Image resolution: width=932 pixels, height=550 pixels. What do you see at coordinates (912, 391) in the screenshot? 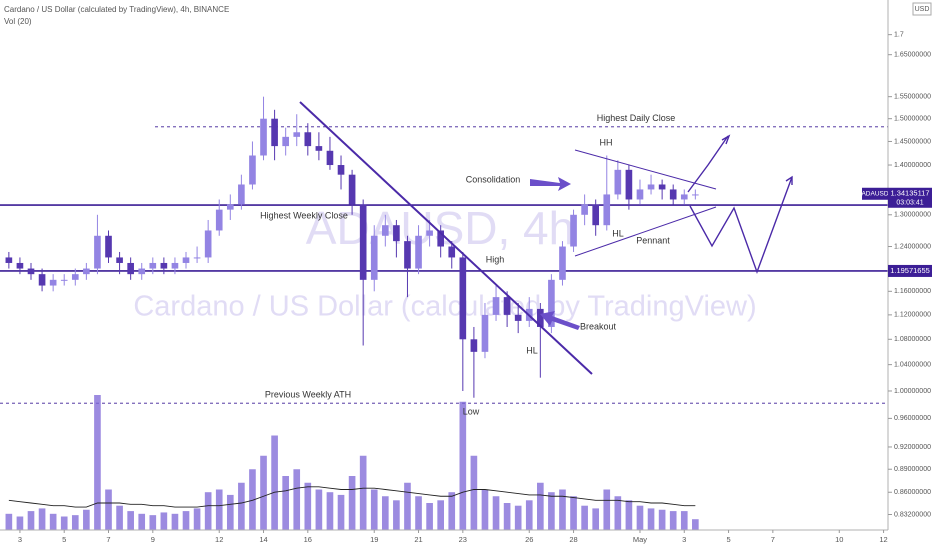
I see `y-tick-label: 1.00000000` at bounding box center [912, 391].